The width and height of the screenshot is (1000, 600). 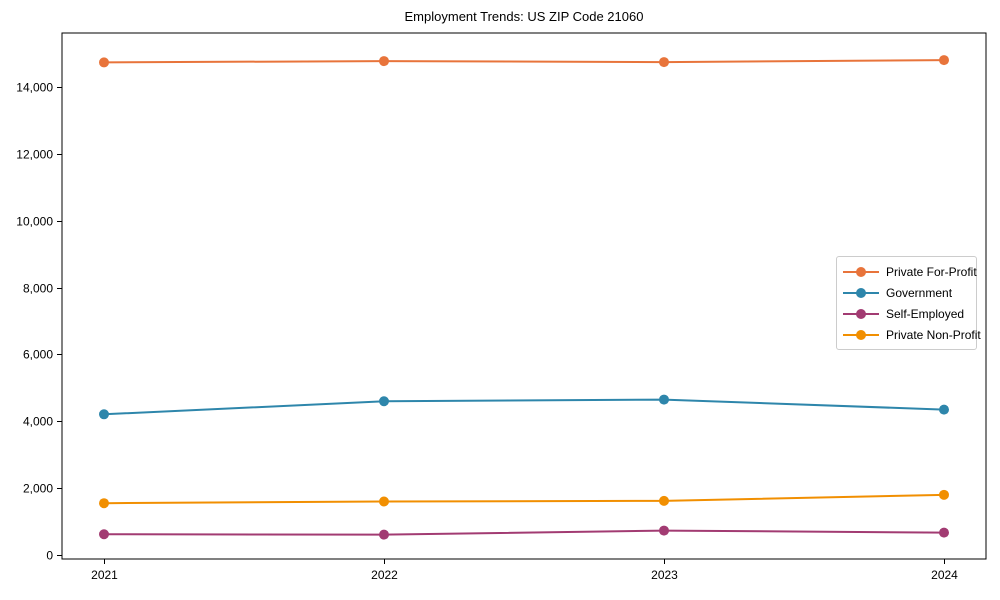 What do you see at coordinates (524, 16) in the screenshot?
I see `chart-title: Employment Trends: US ZIP Code 21060` at bounding box center [524, 16].